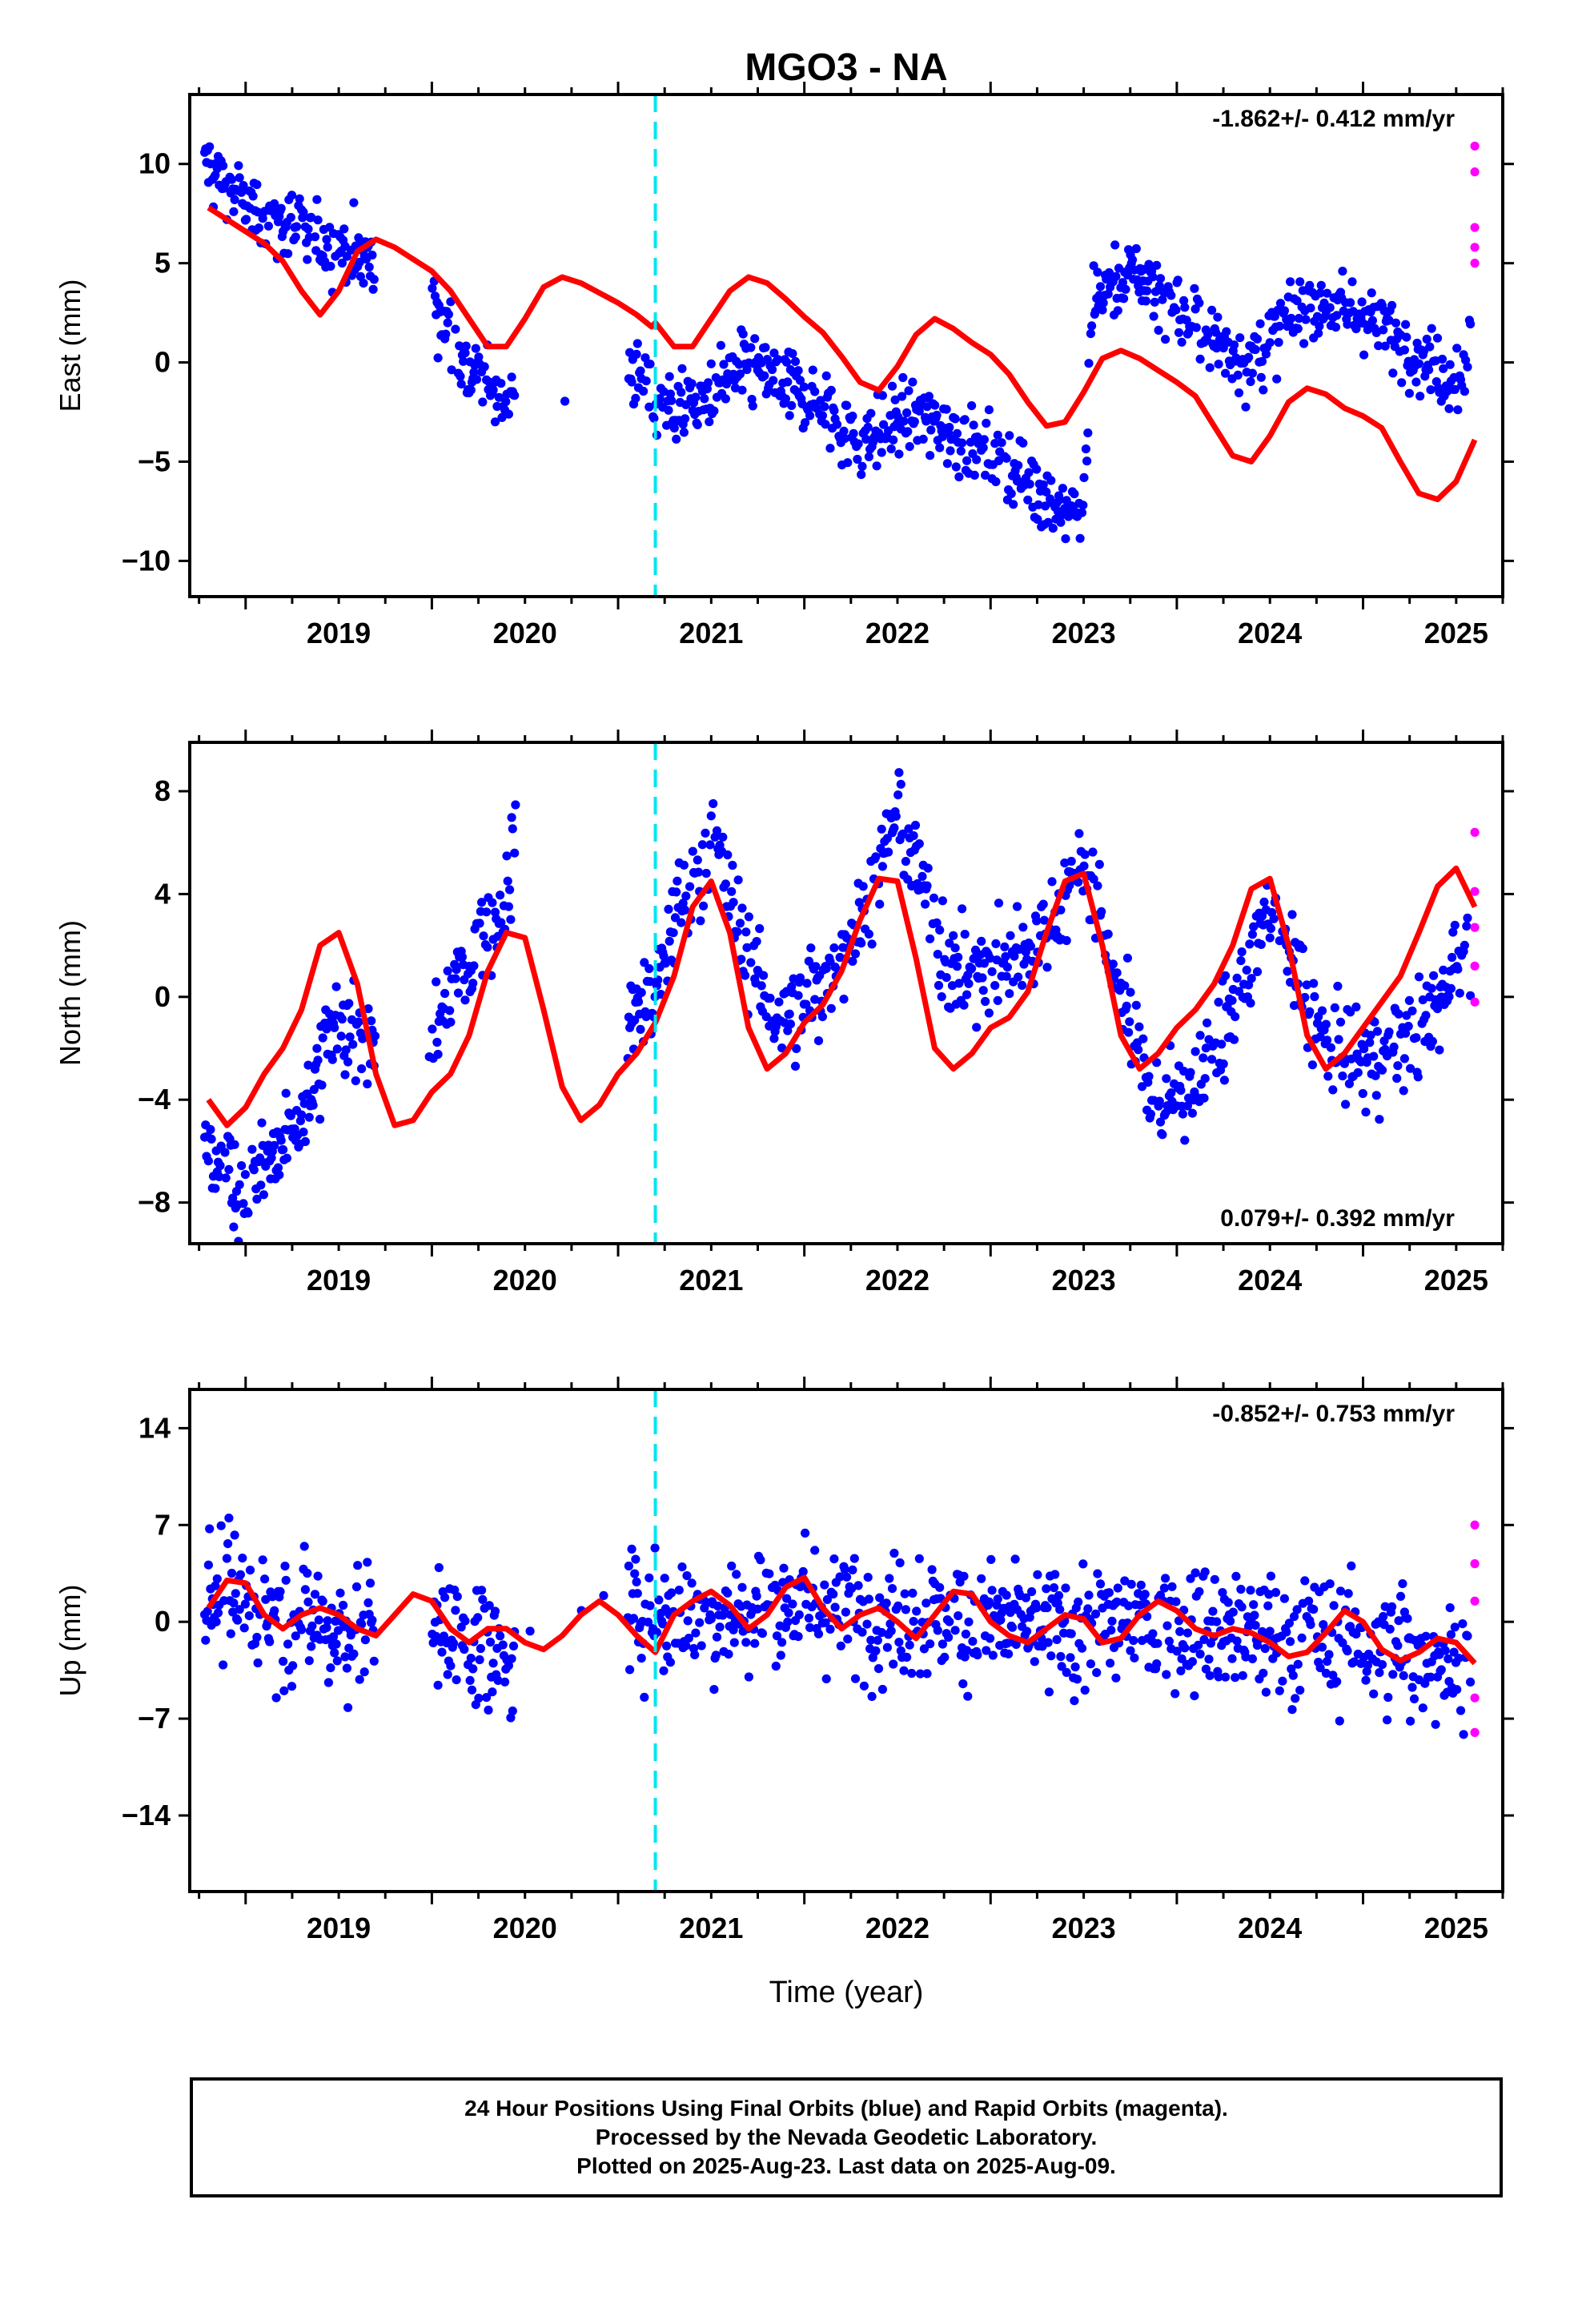 This screenshot has width=1582, height=2324. What do you see at coordinates (1270, 1281) in the screenshot?
I see `x-tick-label: 2024` at bounding box center [1270, 1281].